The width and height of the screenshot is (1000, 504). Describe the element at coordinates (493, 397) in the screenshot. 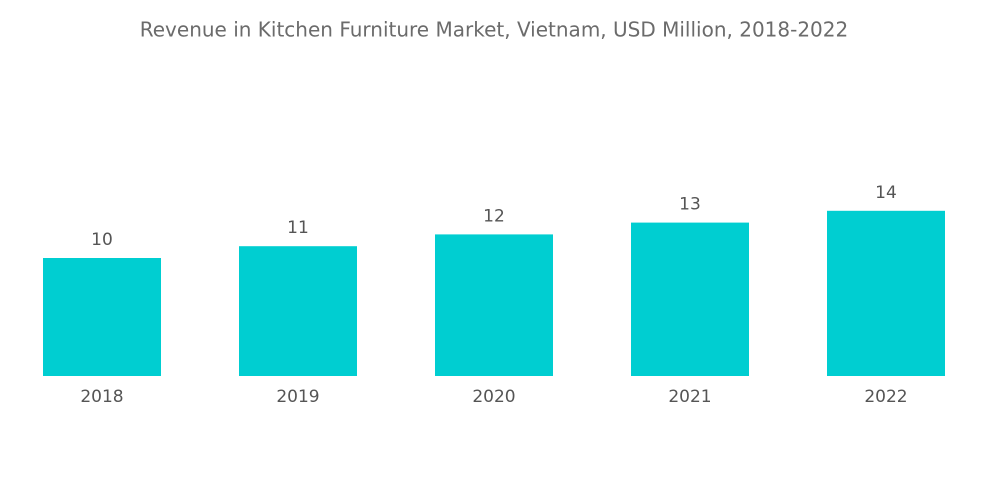

I see `x-tick-label: 2020` at that location.